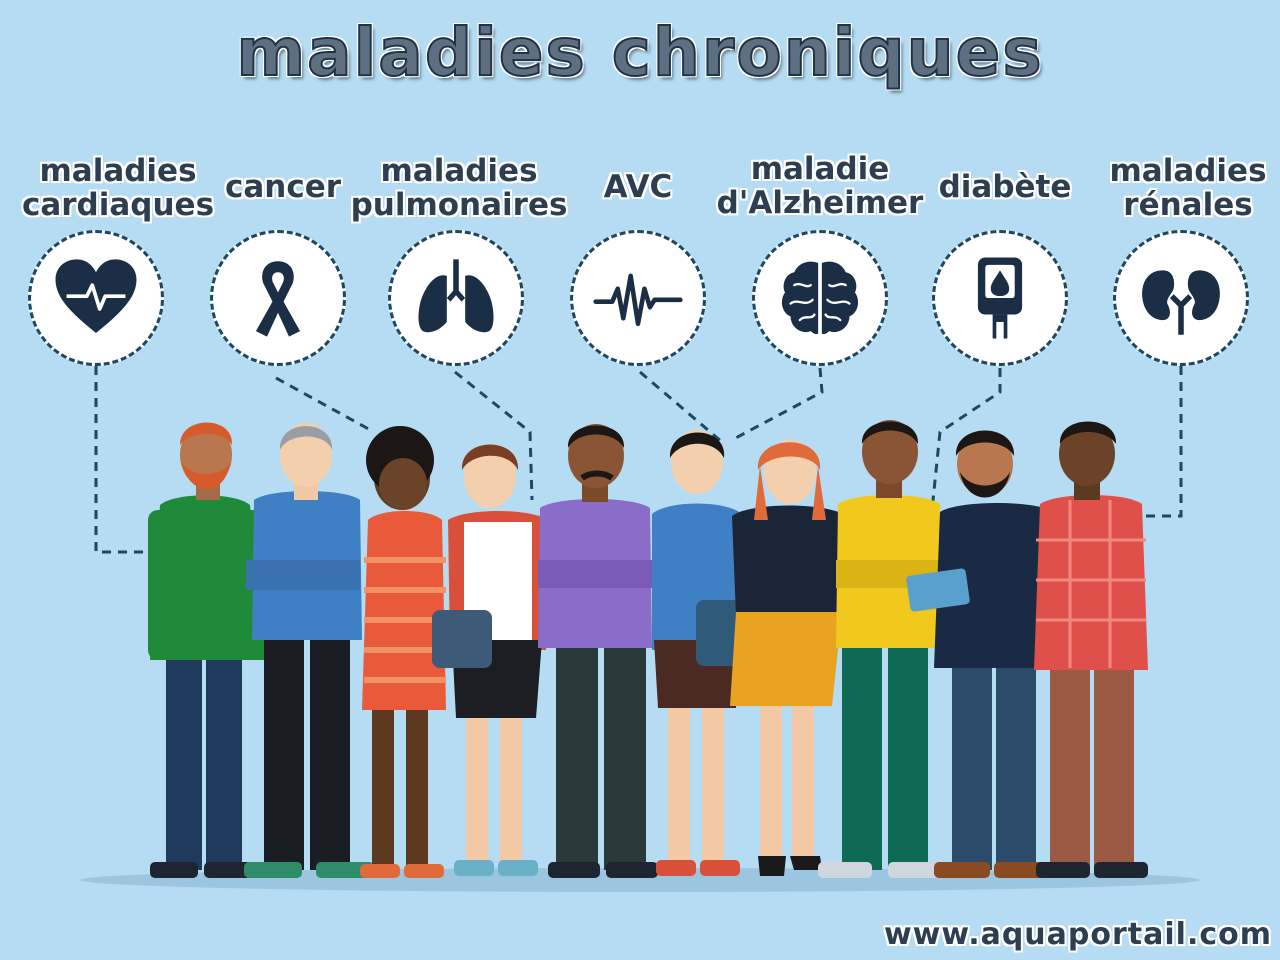 Image resolution: width=1280 pixels, height=960 pixels. I want to click on heartbeat-wave-icon, so click(638, 300).